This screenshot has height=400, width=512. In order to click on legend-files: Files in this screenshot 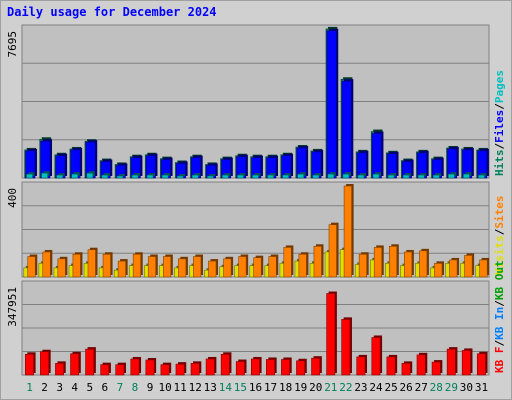, I will do `click(499, 126)`.